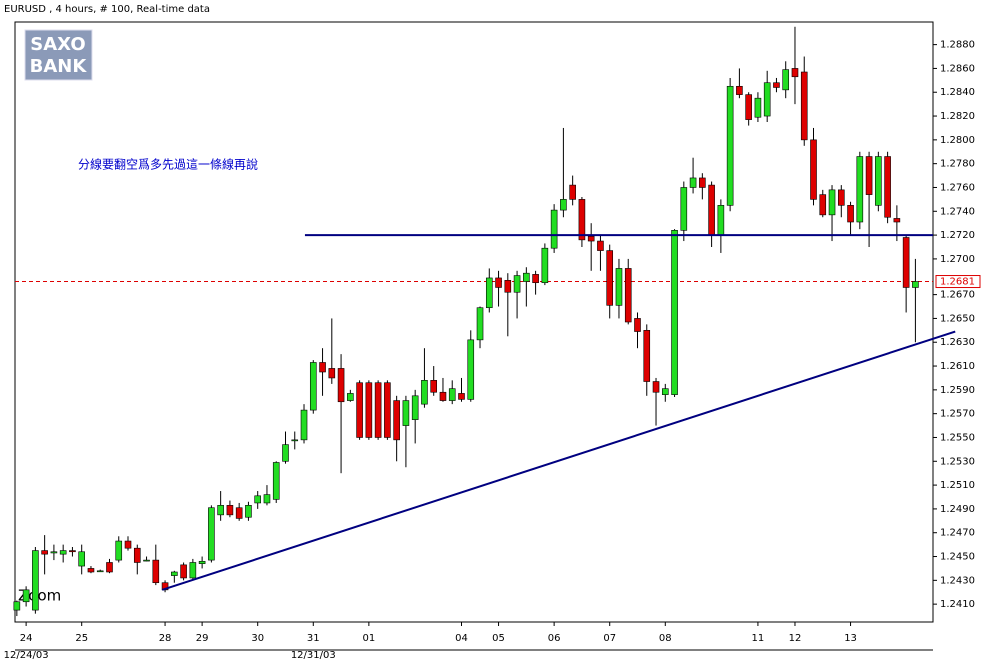  What do you see at coordinates (850, 638) in the screenshot?
I see `x-tick-label: 13` at bounding box center [850, 638].